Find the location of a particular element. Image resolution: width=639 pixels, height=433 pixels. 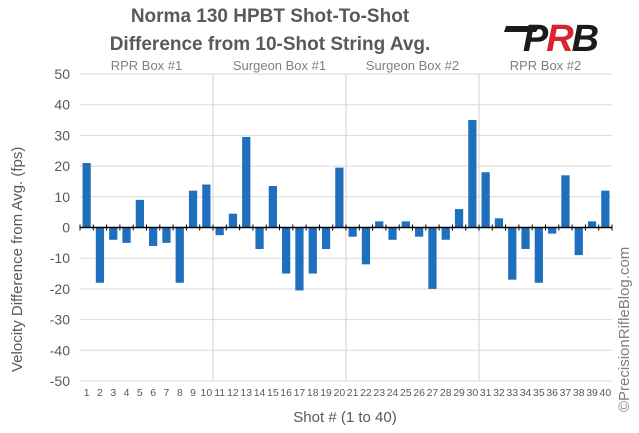

x-tick-label: 10 is located at coordinates (207, 393).